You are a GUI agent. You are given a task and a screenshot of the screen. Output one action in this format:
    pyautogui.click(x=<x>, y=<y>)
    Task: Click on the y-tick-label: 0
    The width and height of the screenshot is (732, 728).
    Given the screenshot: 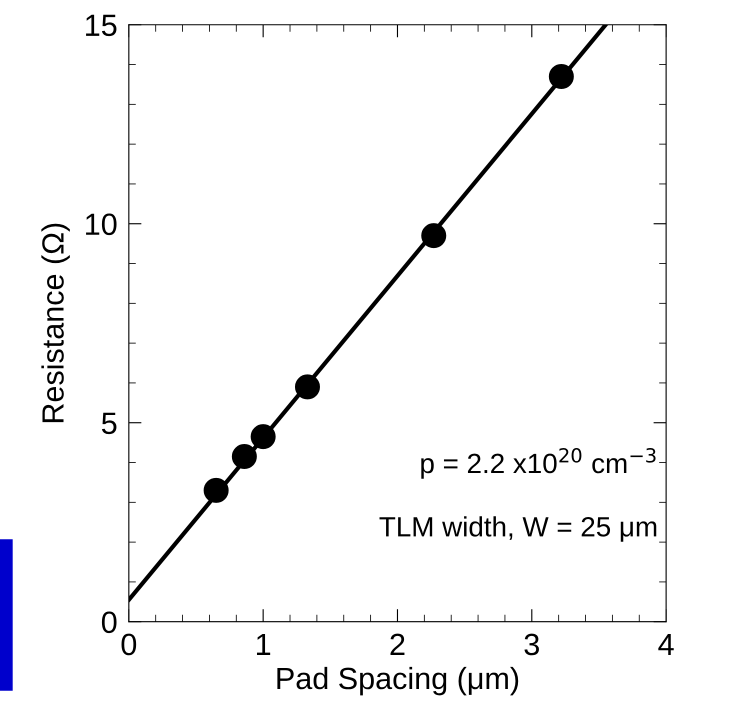 What is the action you would take?
    pyautogui.click(x=109, y=622)
    